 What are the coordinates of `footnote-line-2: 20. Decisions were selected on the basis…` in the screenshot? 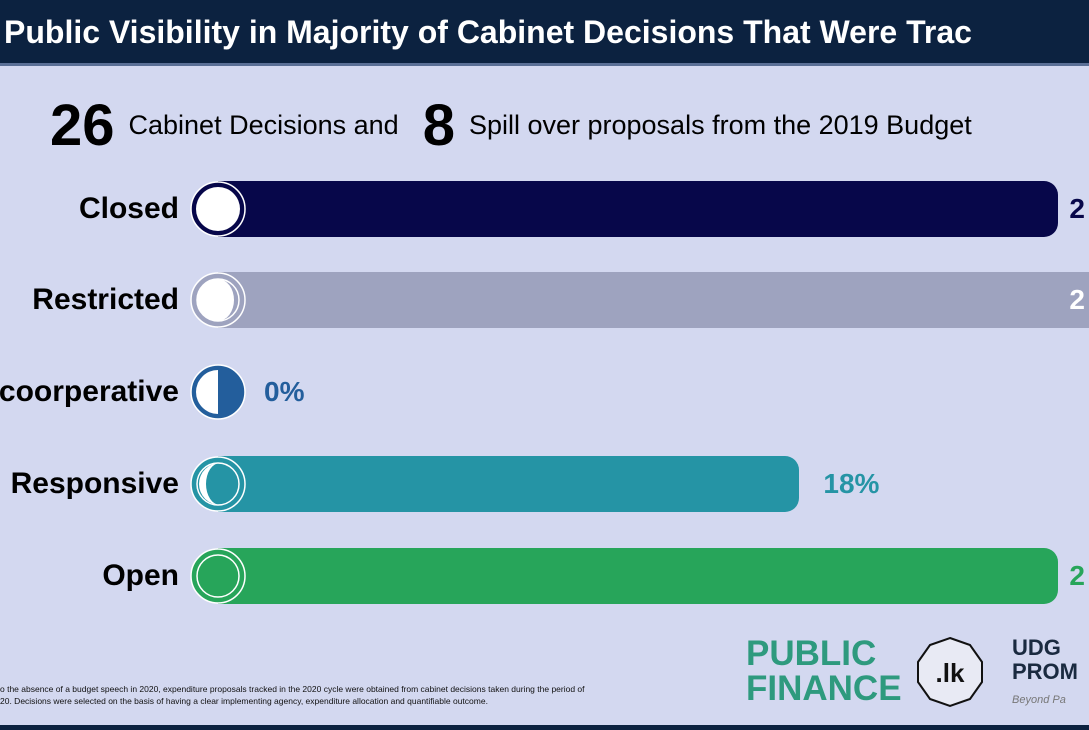 It's located at (244, 701).